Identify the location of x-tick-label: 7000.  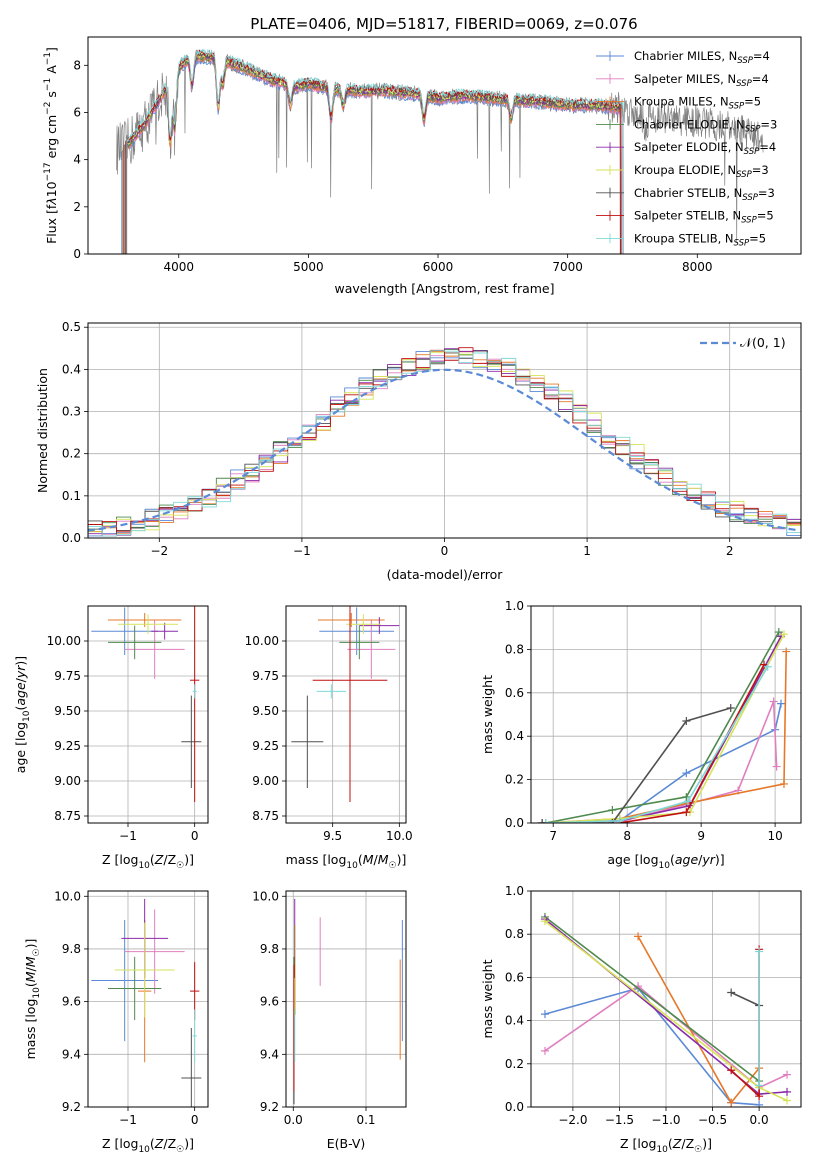
(567, 267).